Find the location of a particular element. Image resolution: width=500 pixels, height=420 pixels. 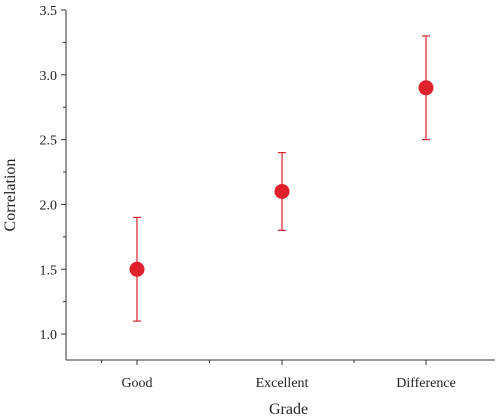

x-tick-label: Excellent is located at coordinates (282, 383).